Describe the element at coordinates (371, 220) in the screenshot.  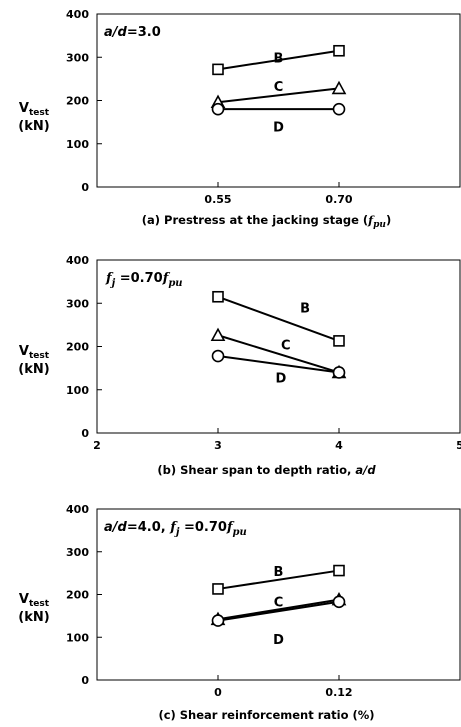
I see `caption-math-f: f` at that location.